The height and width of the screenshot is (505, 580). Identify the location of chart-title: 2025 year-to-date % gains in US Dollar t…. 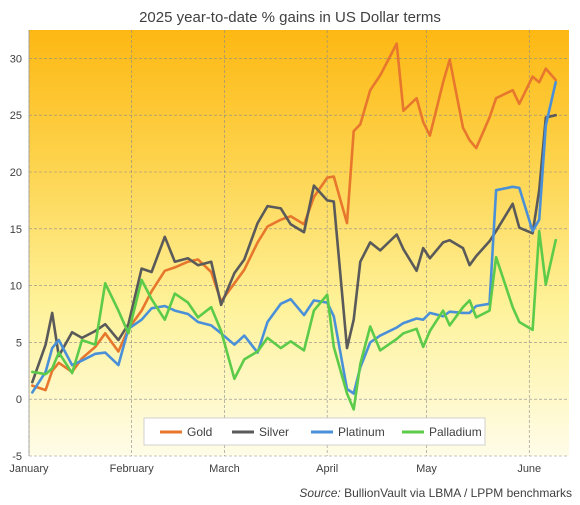
(290, 17).